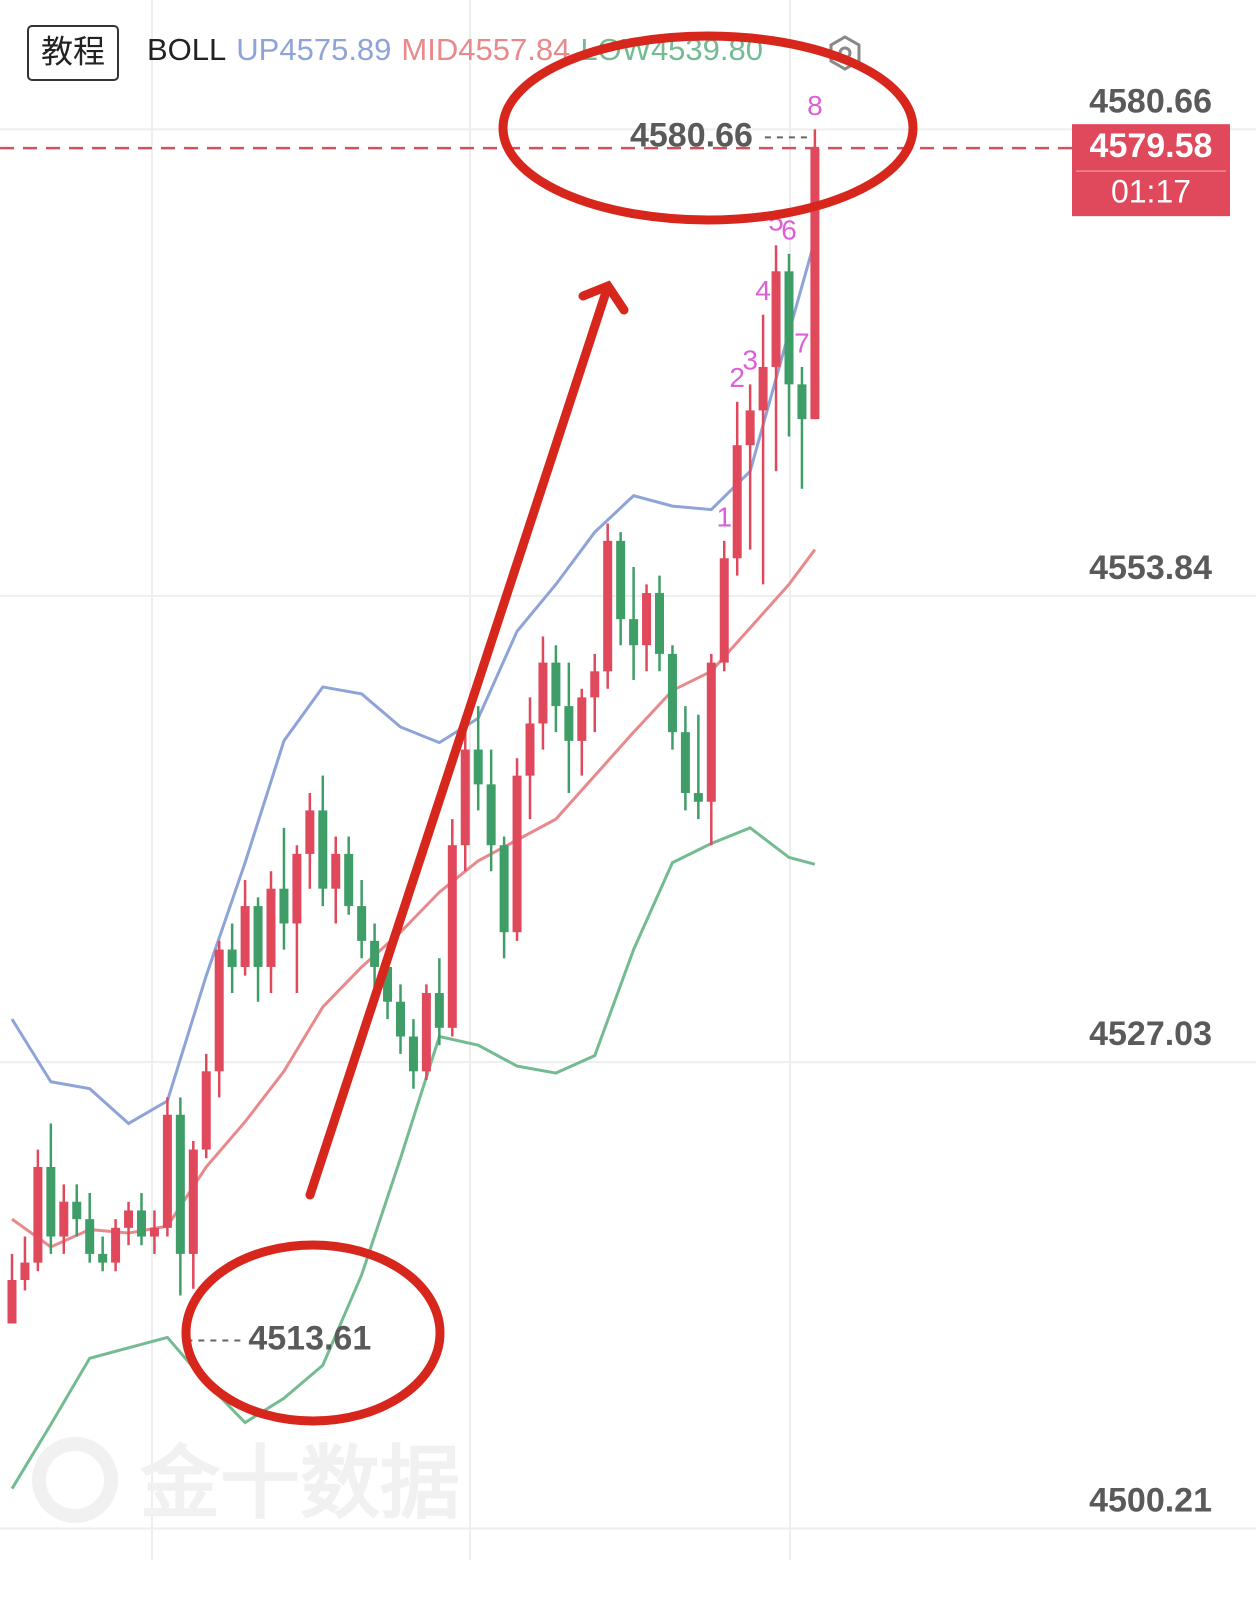 Image resolution: width=1256 pixels, height=1600 pixels. I want to click on indicator-value: 4557.84, so click(514, 49).